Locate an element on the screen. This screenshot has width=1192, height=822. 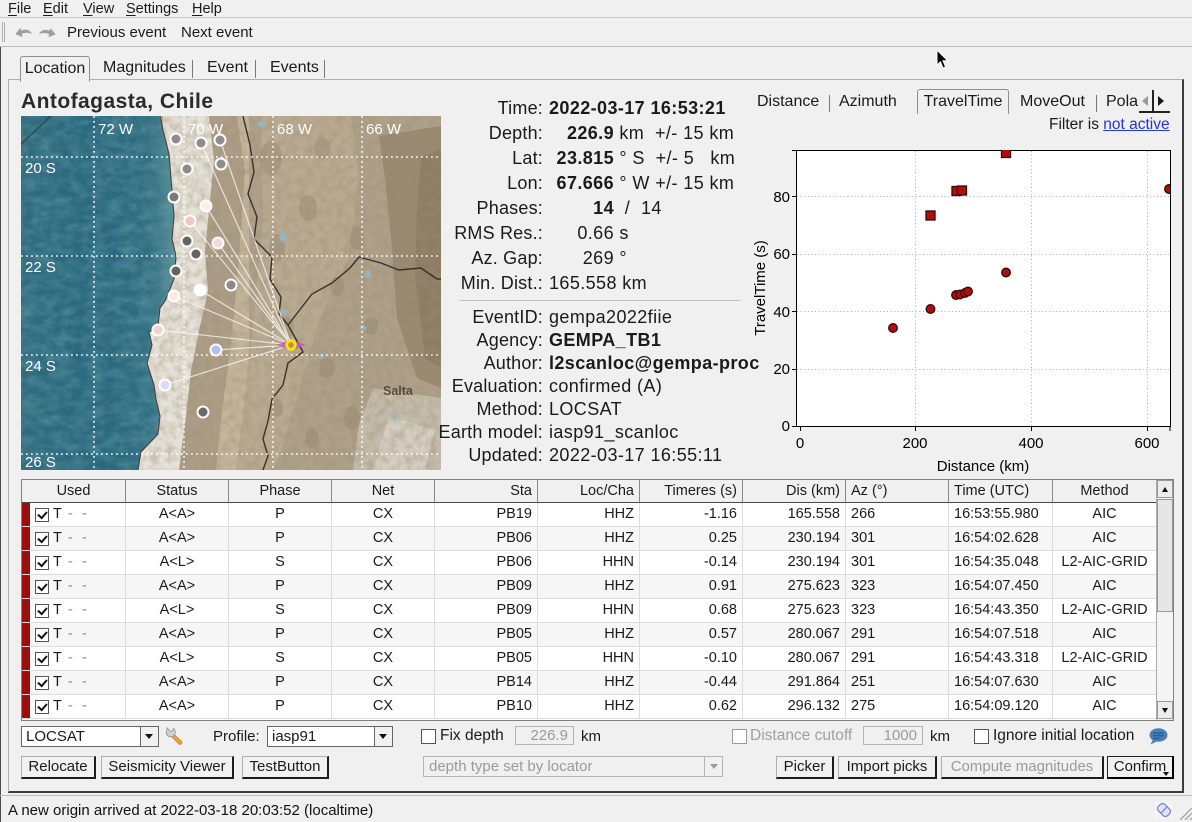
svg-text: 40 is located at coordinates (781, 312).